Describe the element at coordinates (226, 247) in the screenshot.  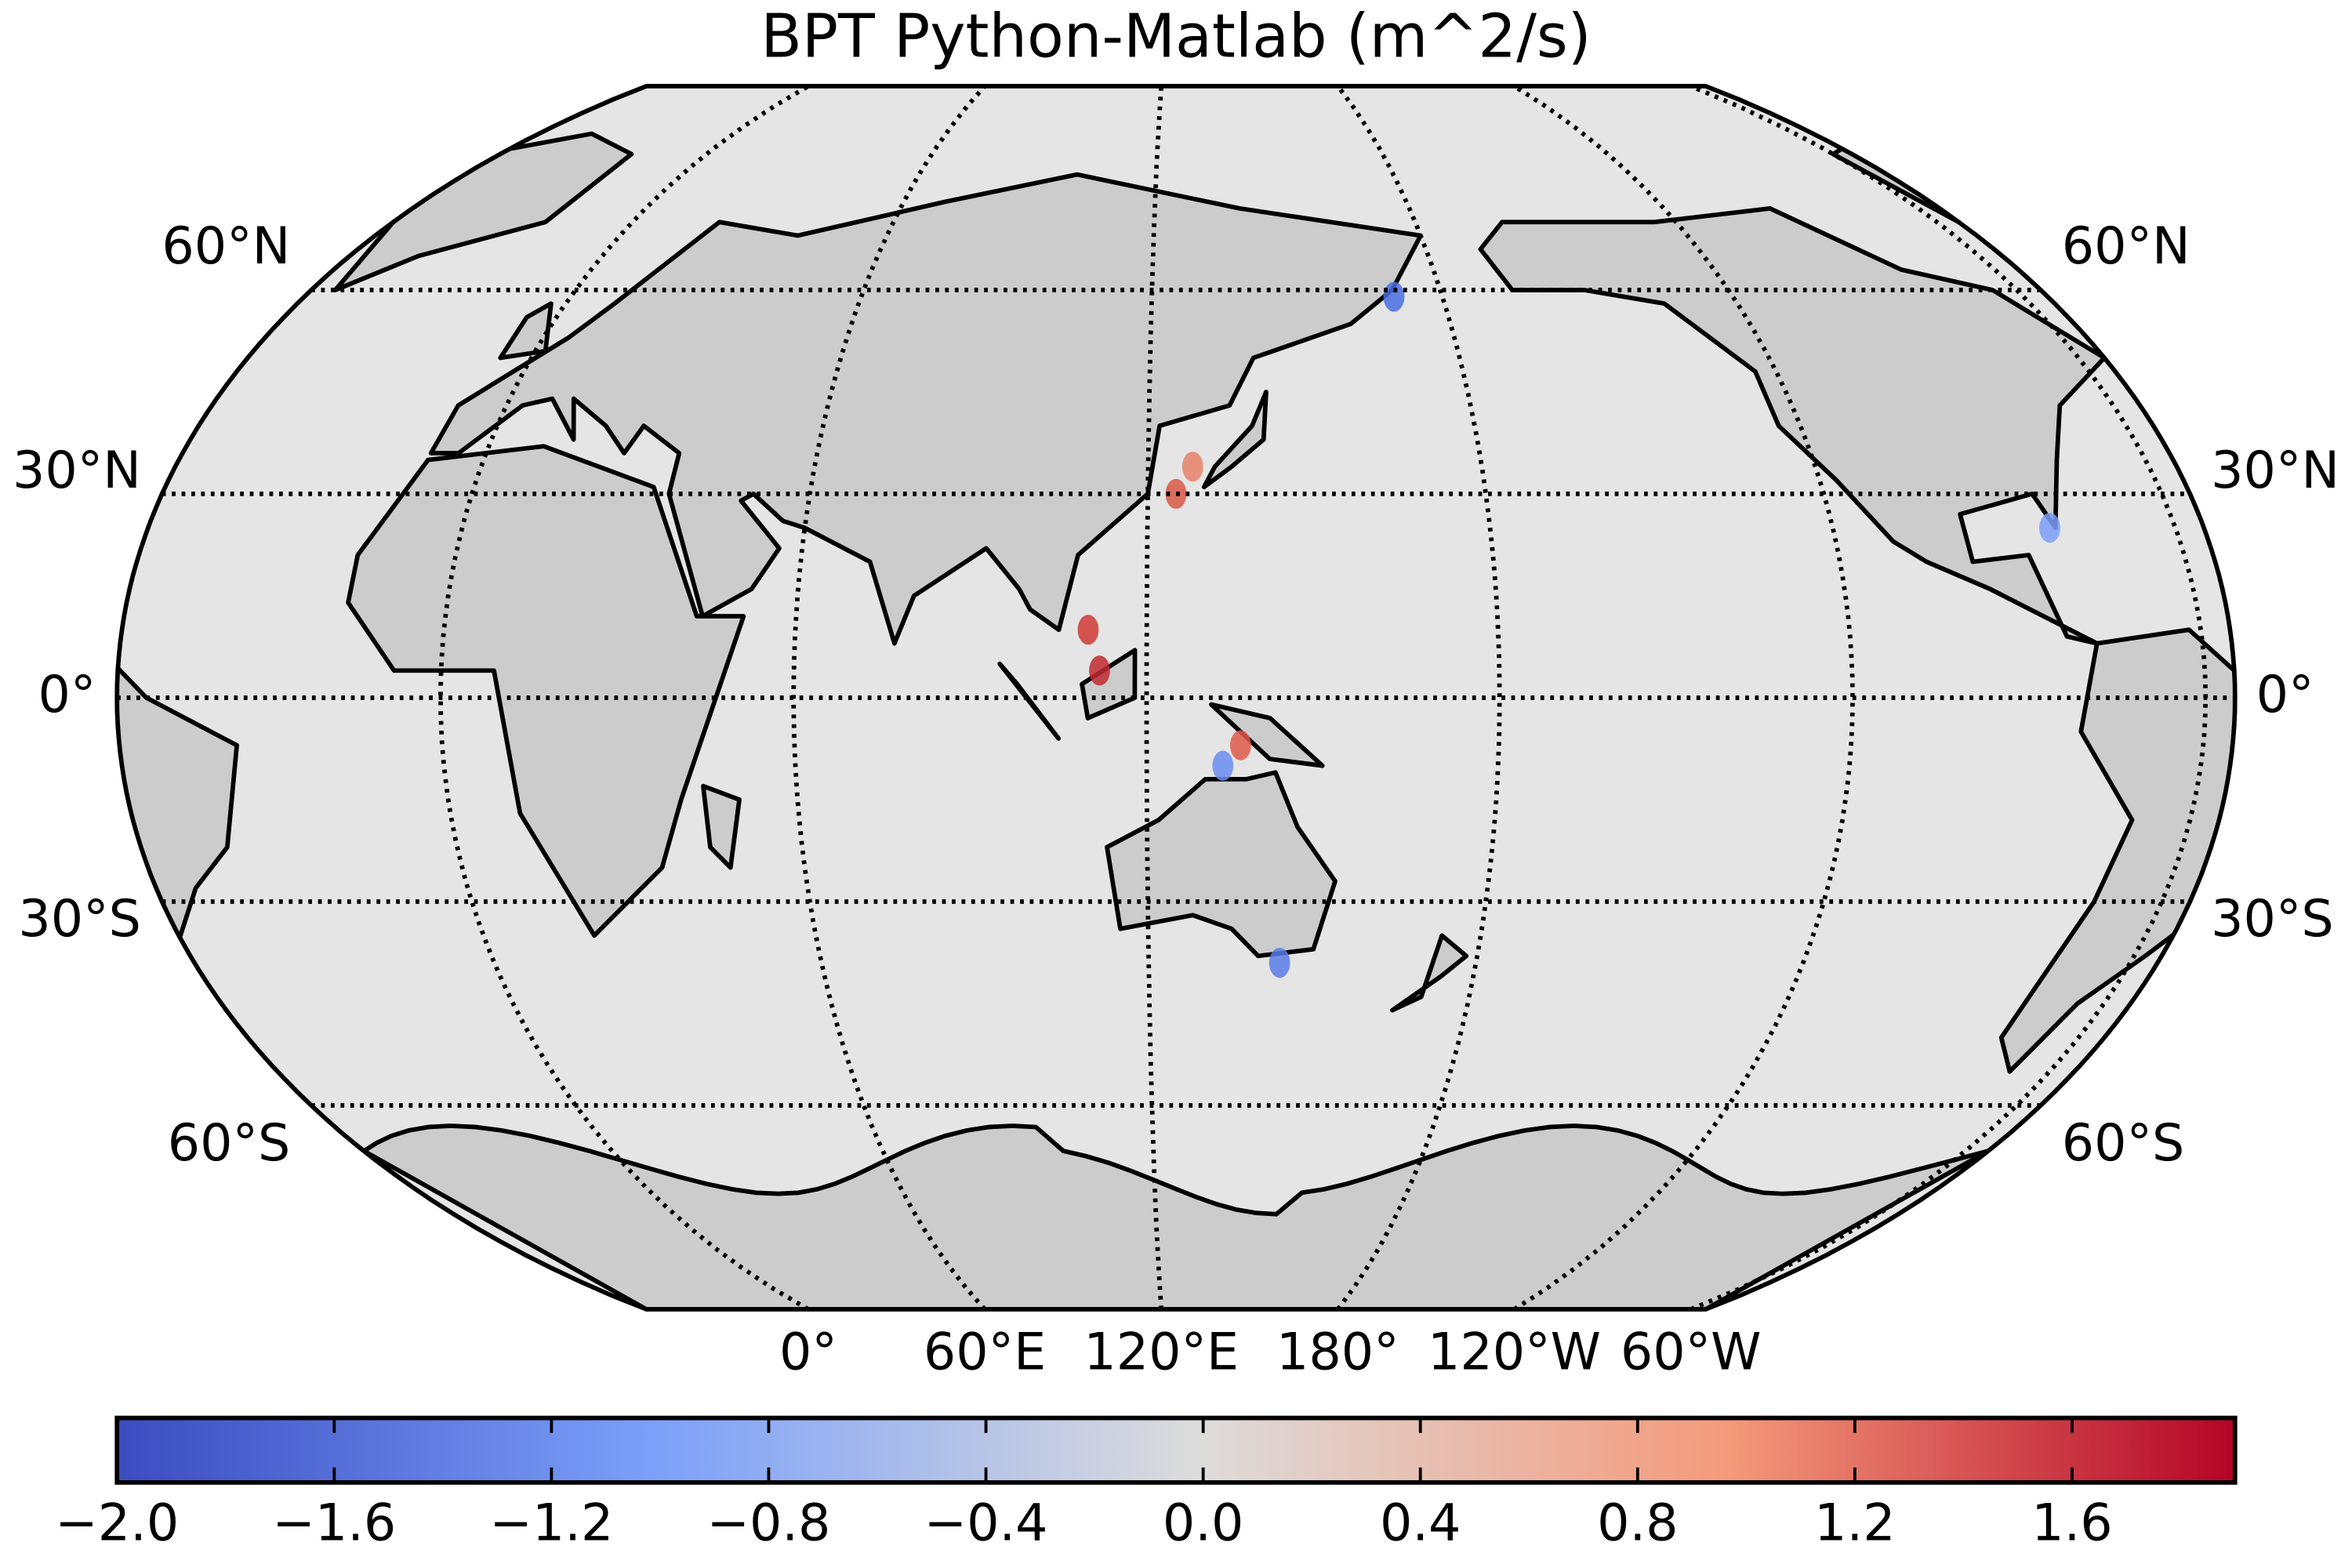
I see `parallel-label-left: 60°N` at that location.